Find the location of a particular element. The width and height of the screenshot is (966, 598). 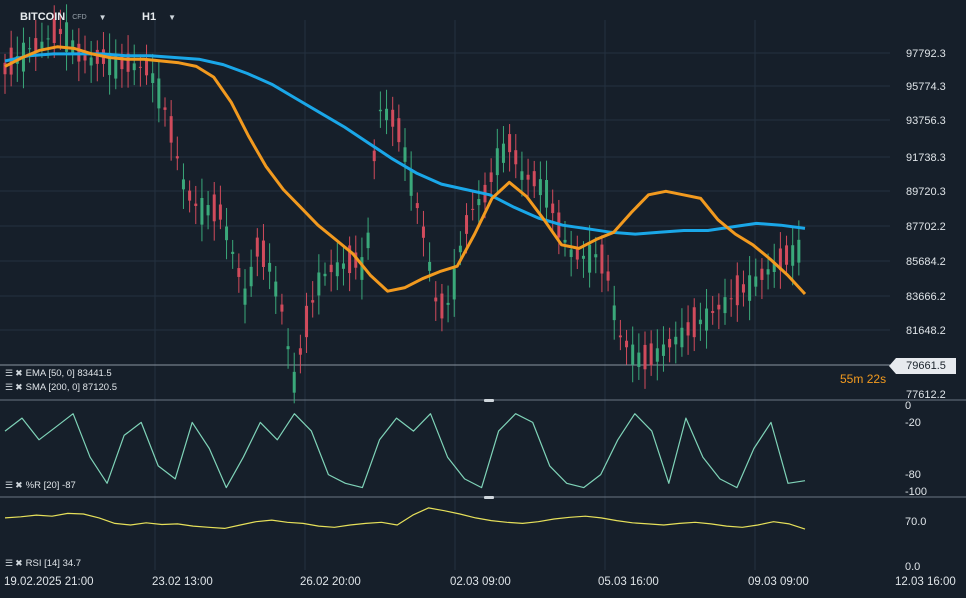

price-tick-label: 87702.2 is located at coordinates (926, 227).